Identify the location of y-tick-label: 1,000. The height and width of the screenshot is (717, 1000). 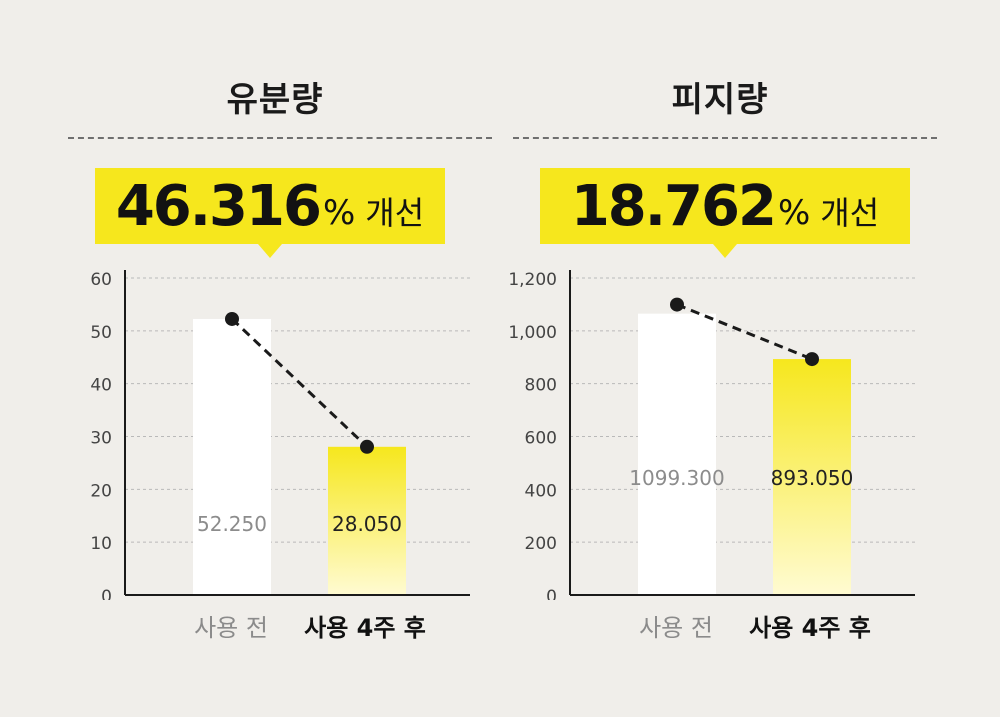
(532, 333).